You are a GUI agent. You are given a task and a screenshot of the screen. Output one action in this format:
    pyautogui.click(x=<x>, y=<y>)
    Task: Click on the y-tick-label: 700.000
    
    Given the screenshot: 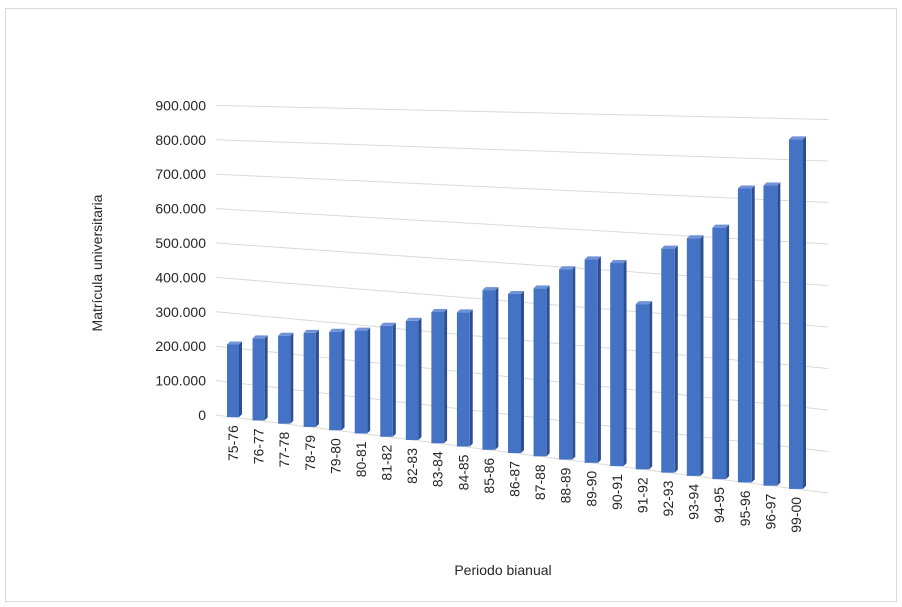 What is the action you would take?
    pyautogui.click(x=180, y=174)
    